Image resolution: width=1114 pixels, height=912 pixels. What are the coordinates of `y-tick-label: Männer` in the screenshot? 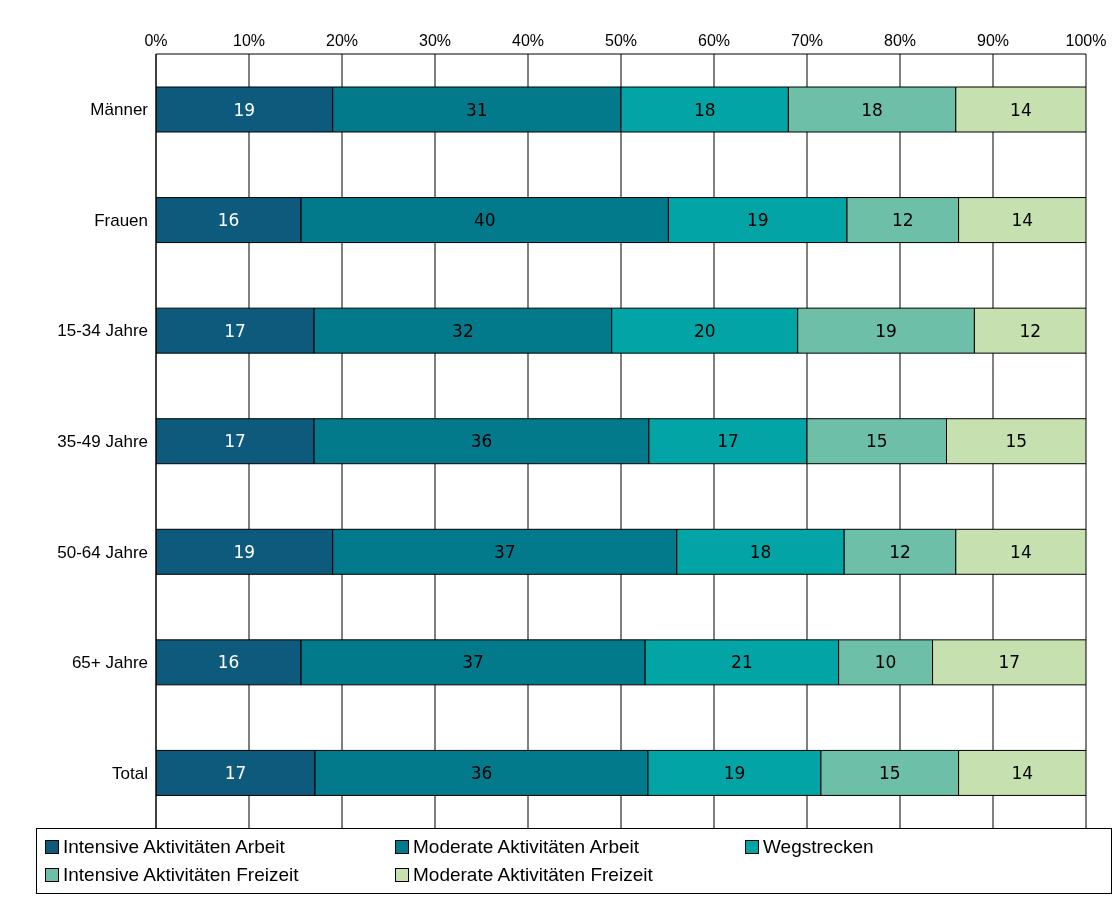 It's located at (119, 110).